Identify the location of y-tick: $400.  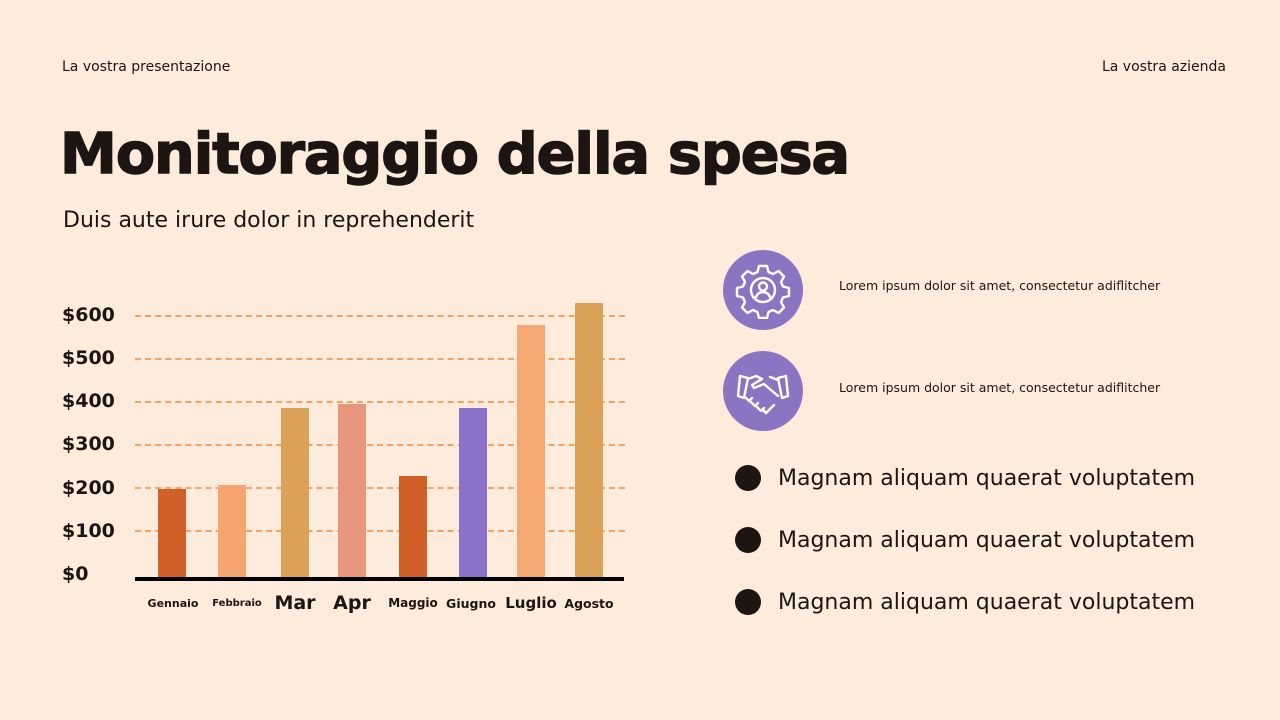
(88, 401).